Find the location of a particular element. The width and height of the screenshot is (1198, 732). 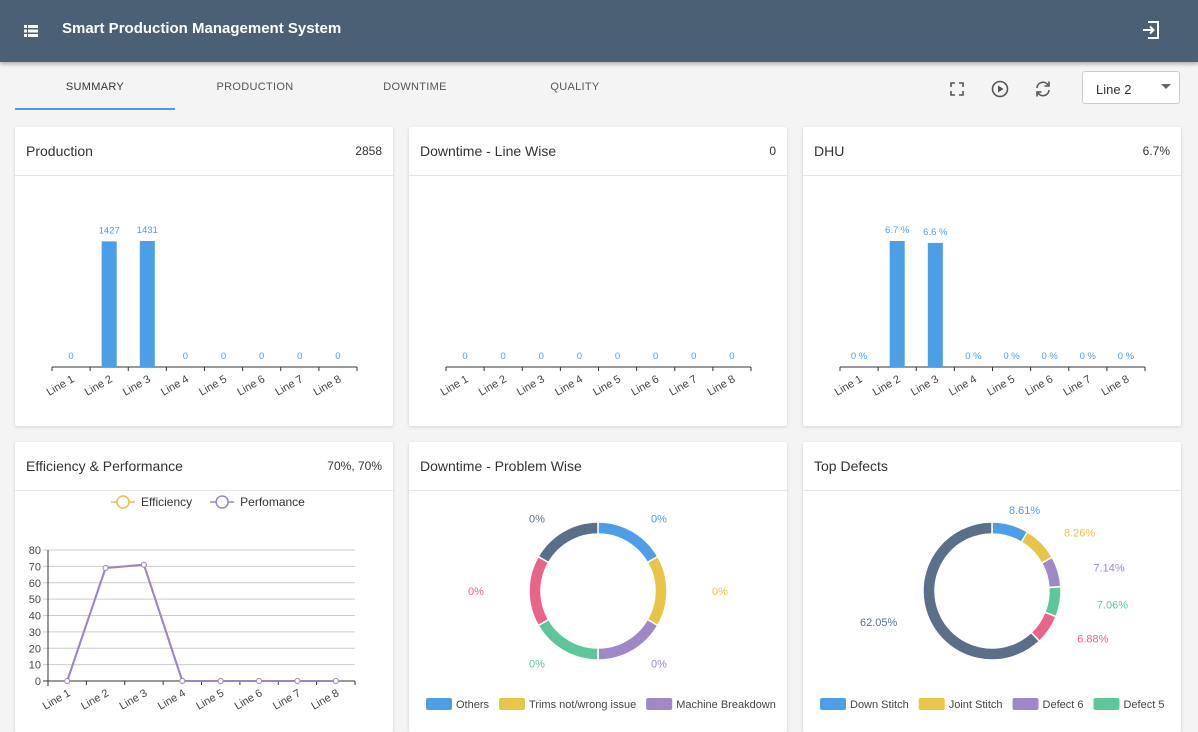

value-label: 62.05% is located at coordinates (879, 623).